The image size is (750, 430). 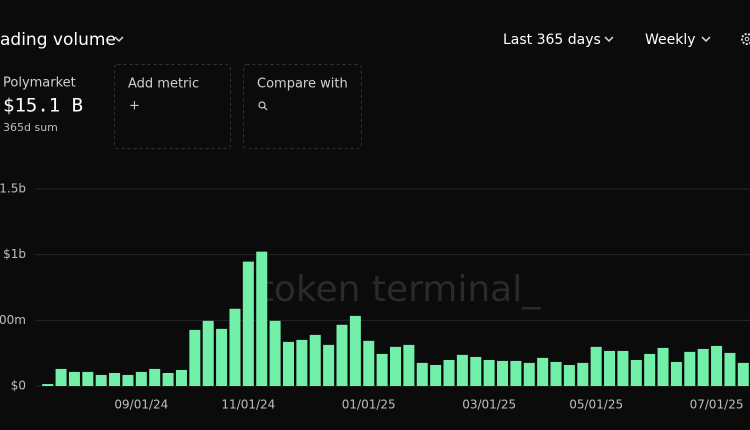 What do you see at coordinates (670, 40) in the screenshot?
I see `interval-select: Weekly` at bounding box center [670, 40].